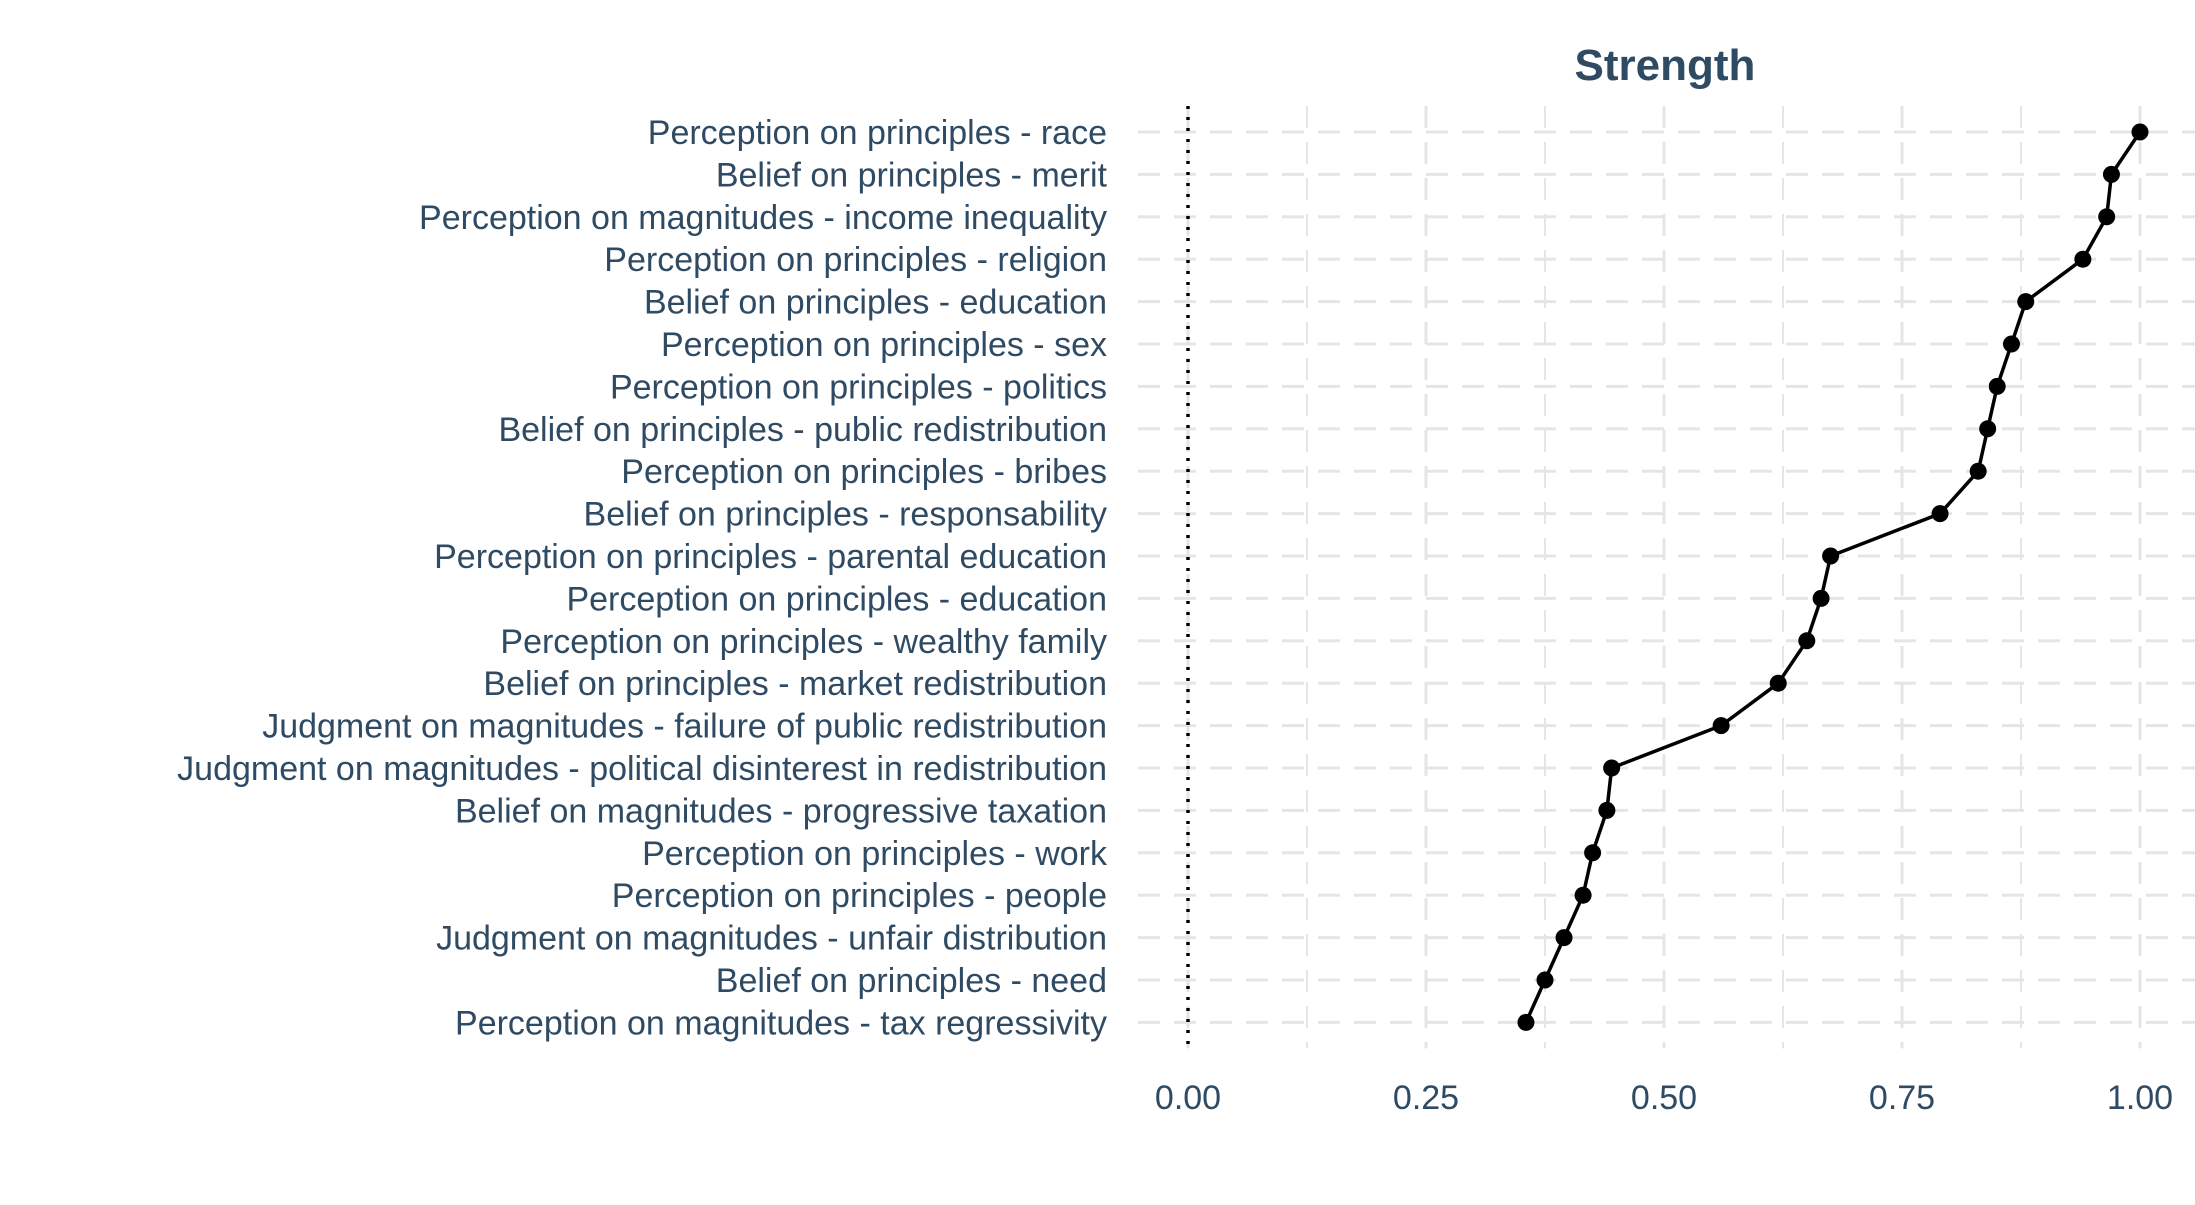 The width and height of the screenshot is (2195, 1205). Describe the element at coordinates (864, 472) in the screenshot. I see `y-tick-label: Perception on principles - bribes` at that location.